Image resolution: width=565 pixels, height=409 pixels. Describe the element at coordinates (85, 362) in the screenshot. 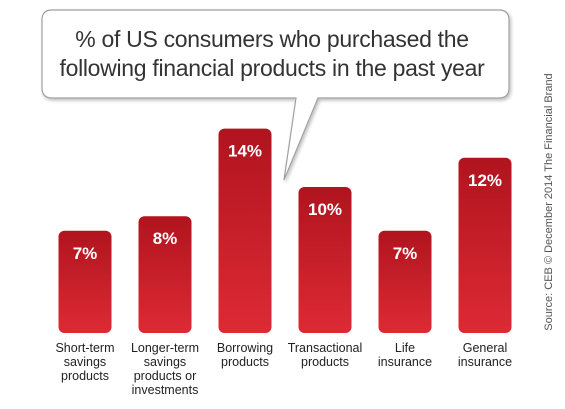

I see `category-label-1: Short-term savings products` at that location.